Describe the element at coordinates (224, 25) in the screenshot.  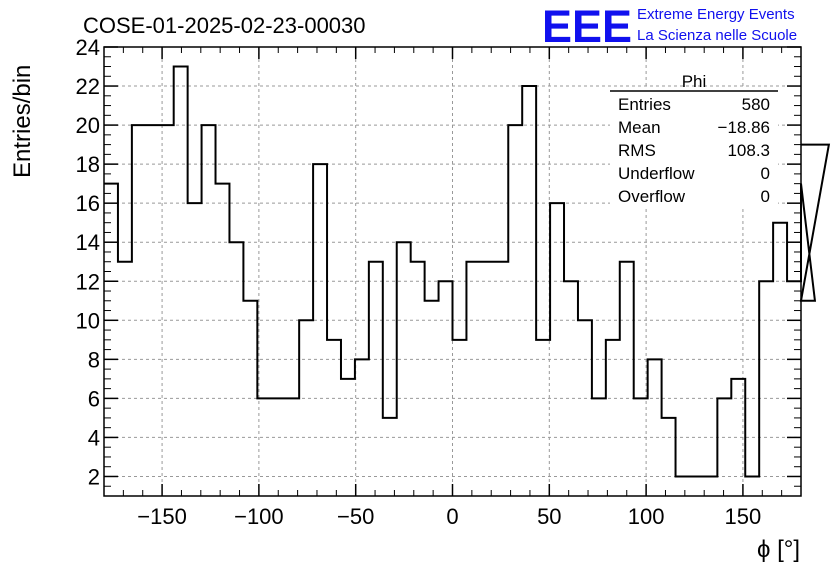
I see `run-title: COSE-01-2025-02-23-00030` at that location.